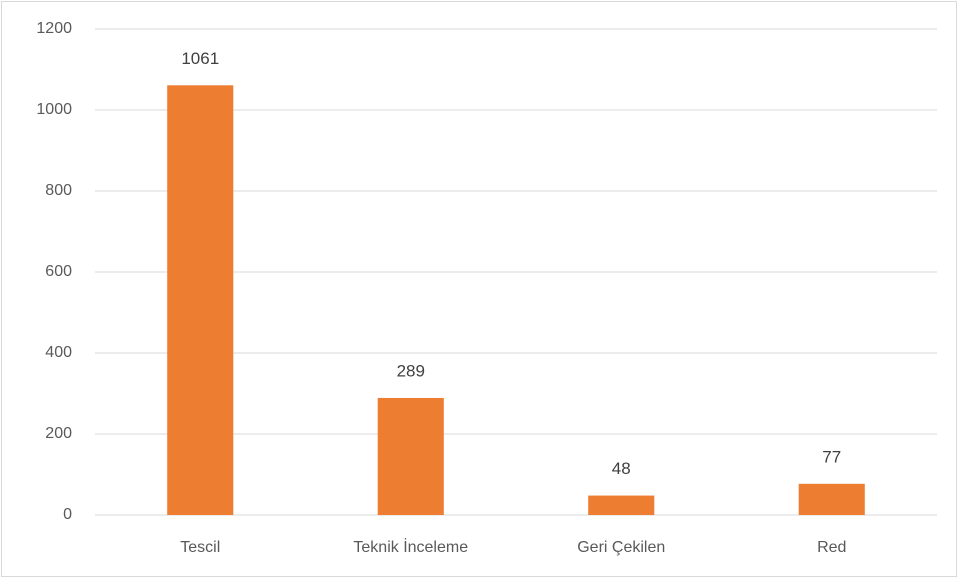  Describe the element at coordinates (410, 546) in the screenshot. I see `x-tick-label: Teknik İnceleme` at that location.